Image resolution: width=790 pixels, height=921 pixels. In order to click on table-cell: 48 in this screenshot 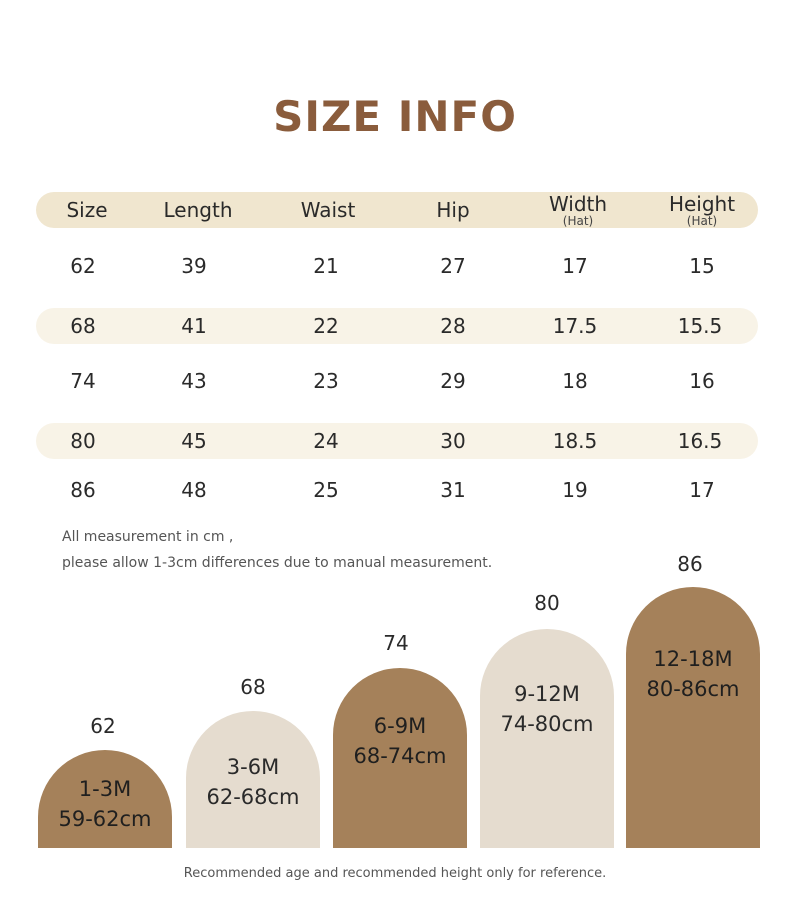, I will do `click(194, 490)`.